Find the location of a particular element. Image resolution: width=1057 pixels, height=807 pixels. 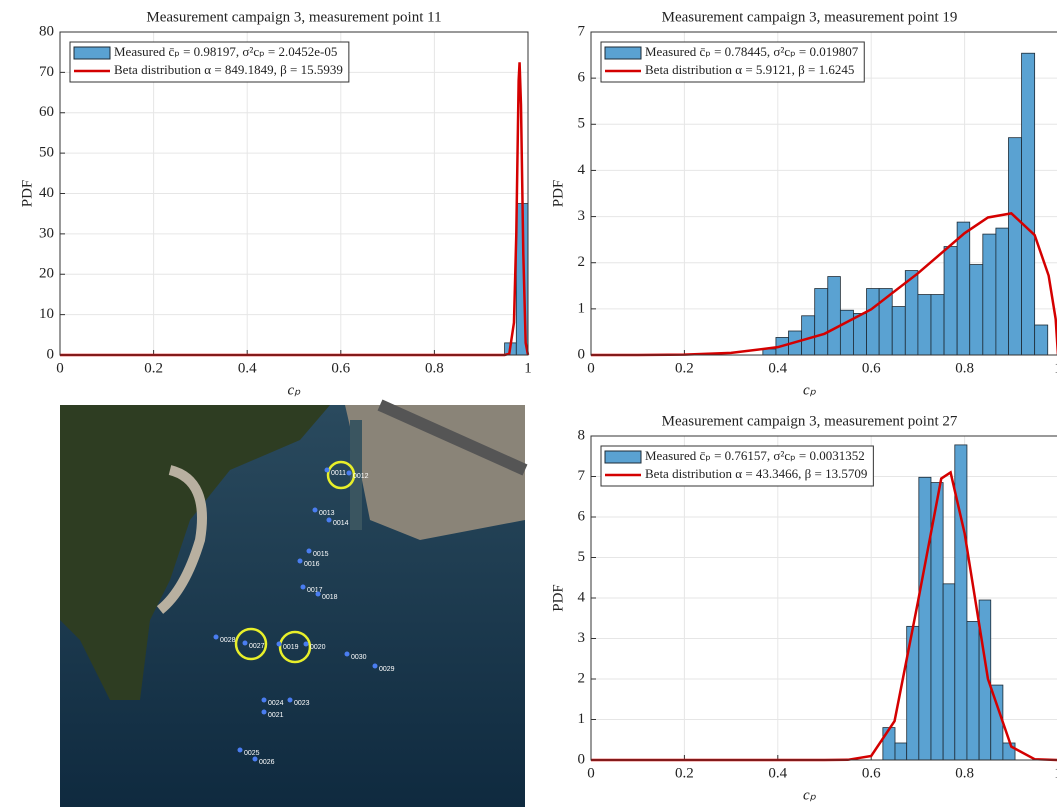

legend-label: Beta distribution α = 5.9121, β = 1.6245 is located at coordinates (749, 69).